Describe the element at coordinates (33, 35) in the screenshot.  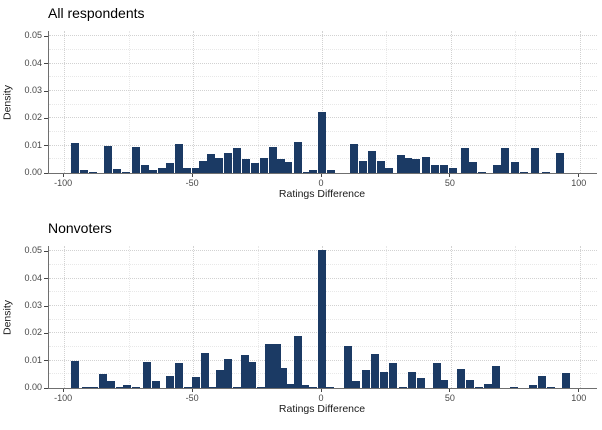
I see `y-tick-label: 0.05` at that location.